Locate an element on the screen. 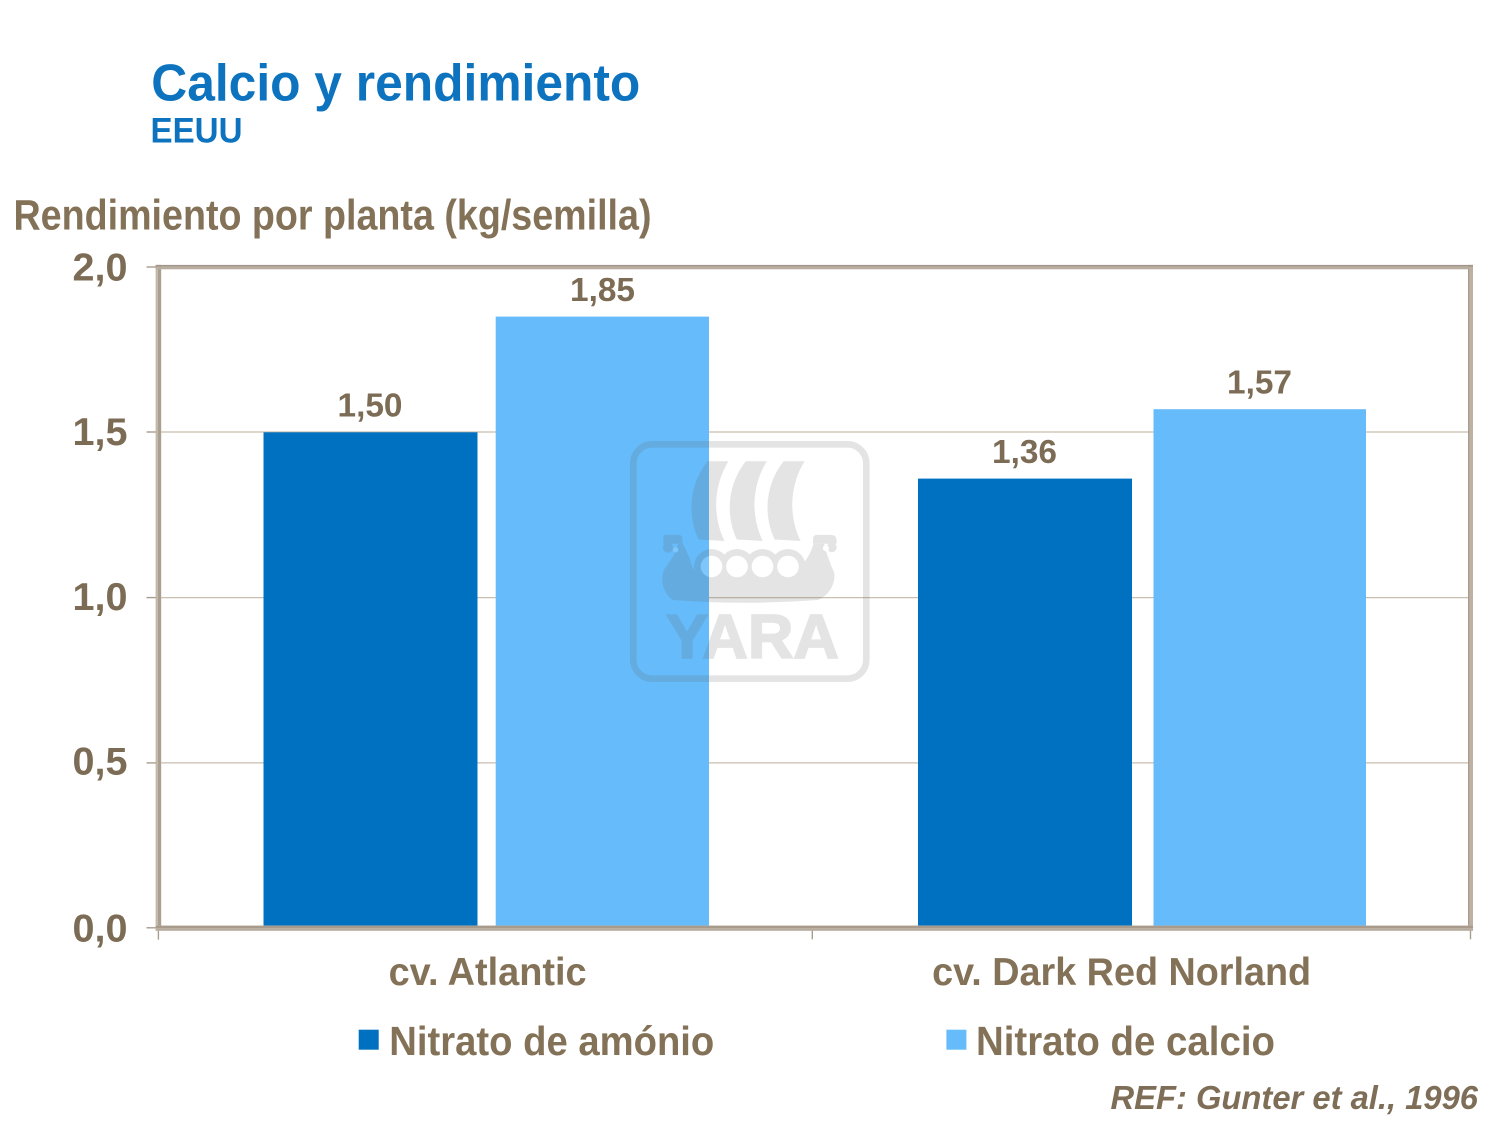 The image size is (1500, 1130). svg-text: 1,36 is located at coordinates (1024, 451).